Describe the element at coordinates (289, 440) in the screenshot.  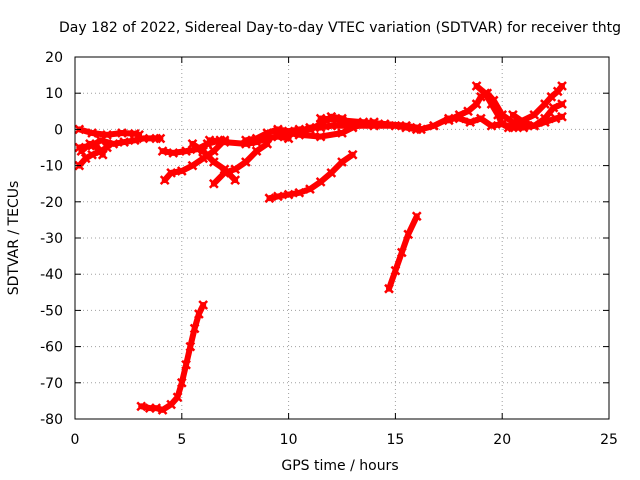
I see `x-tick-label: 10` at that location.